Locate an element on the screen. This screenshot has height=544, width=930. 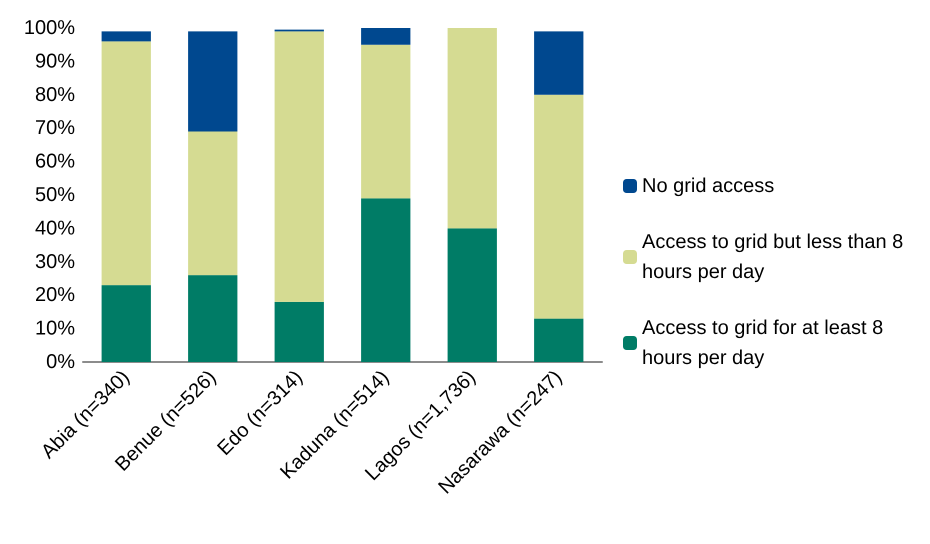
y-tick-label: 20% is located at coordinates (55, 295).